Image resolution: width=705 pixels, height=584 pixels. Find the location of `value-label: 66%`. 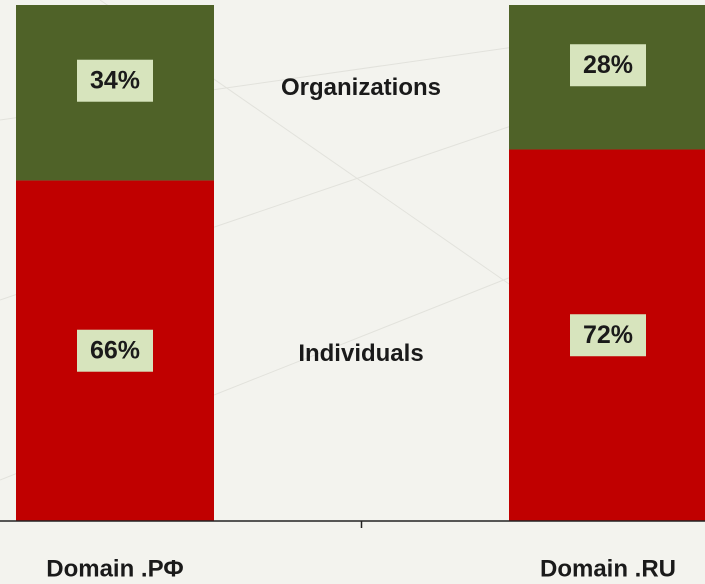

value-label: 66% is located at coordinates (115, 350).